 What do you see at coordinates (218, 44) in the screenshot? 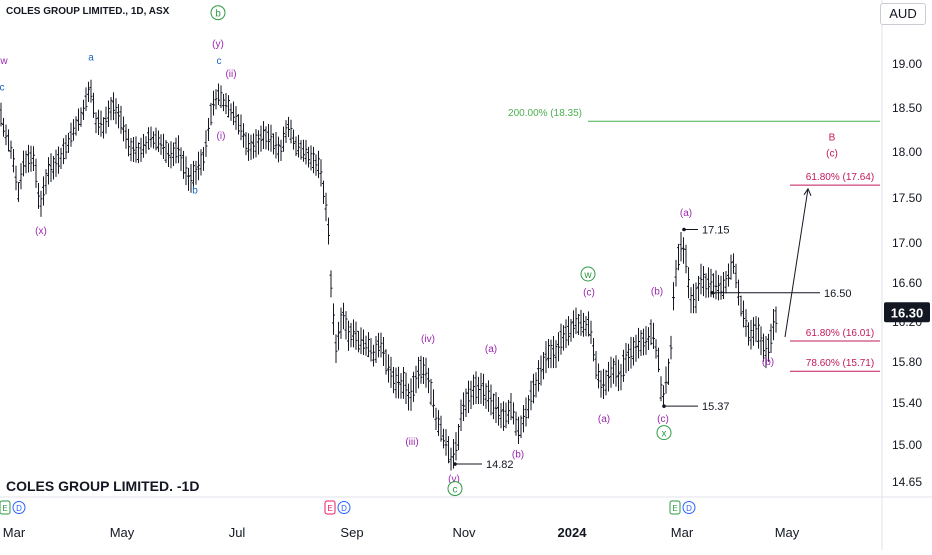
I see `wave-label: (y)` at bounding box center [218, 44].